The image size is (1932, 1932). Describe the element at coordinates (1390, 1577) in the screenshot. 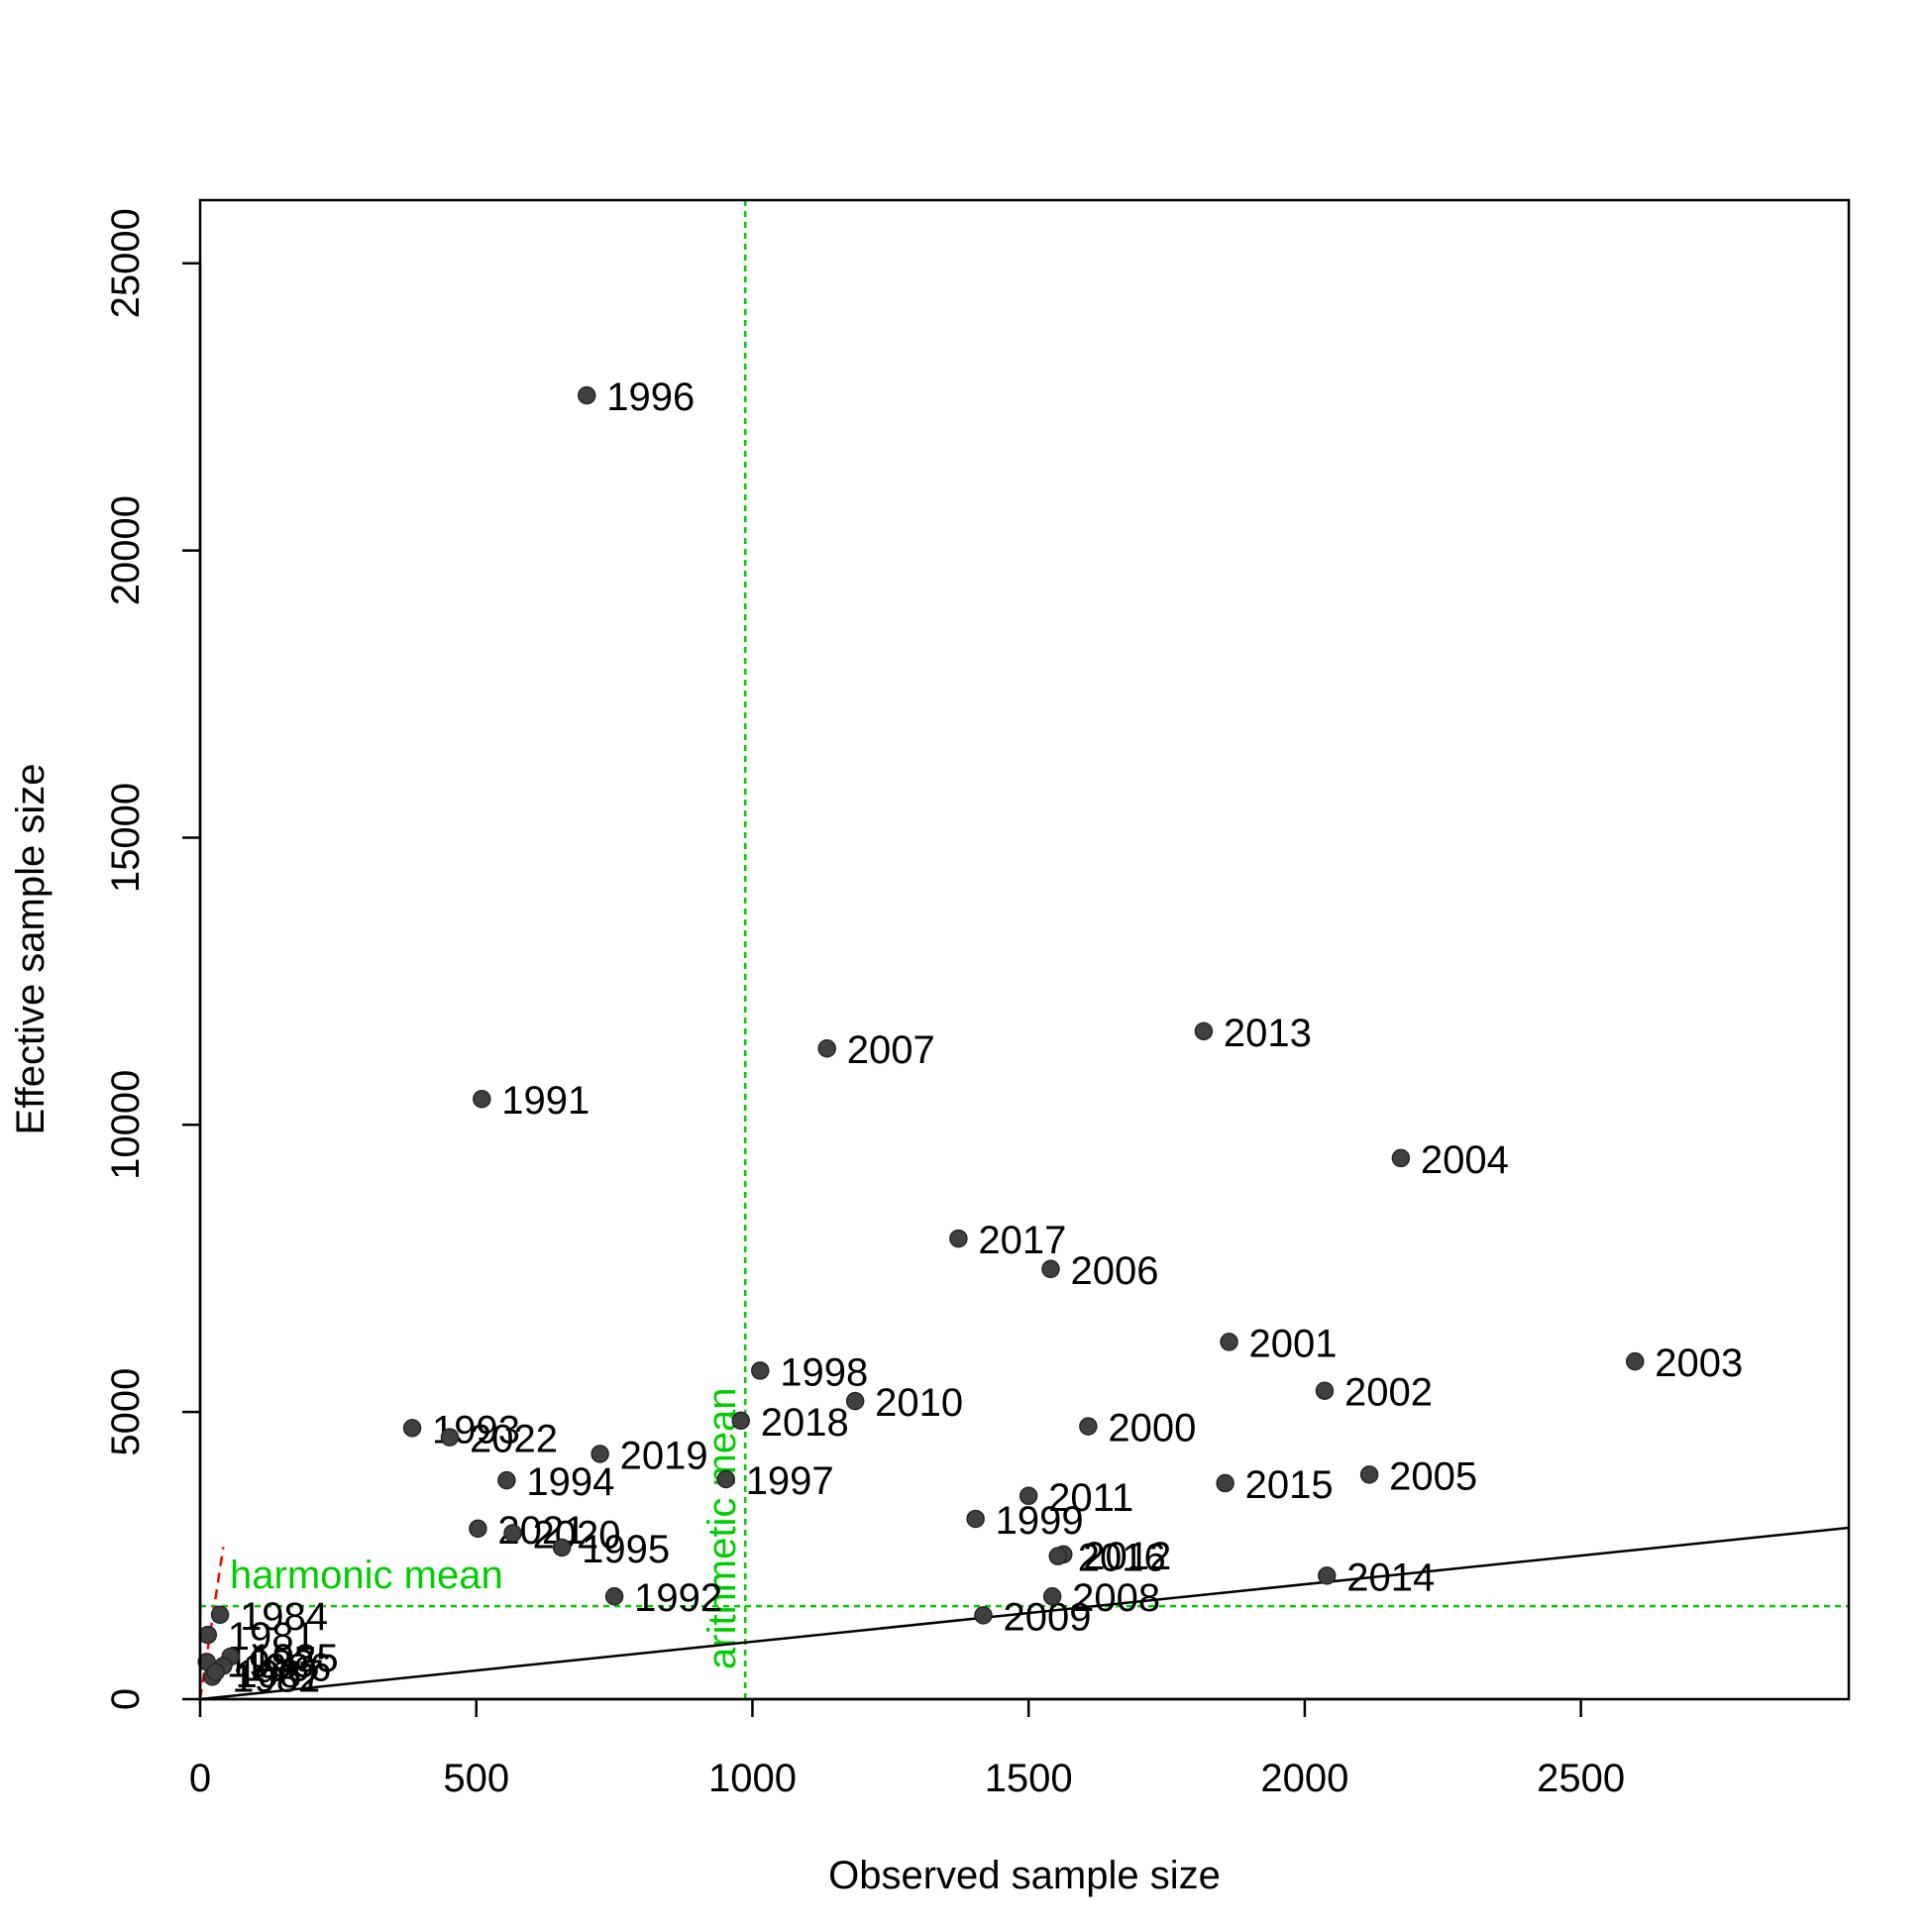

I see `data-point-label: 2014` at that location.